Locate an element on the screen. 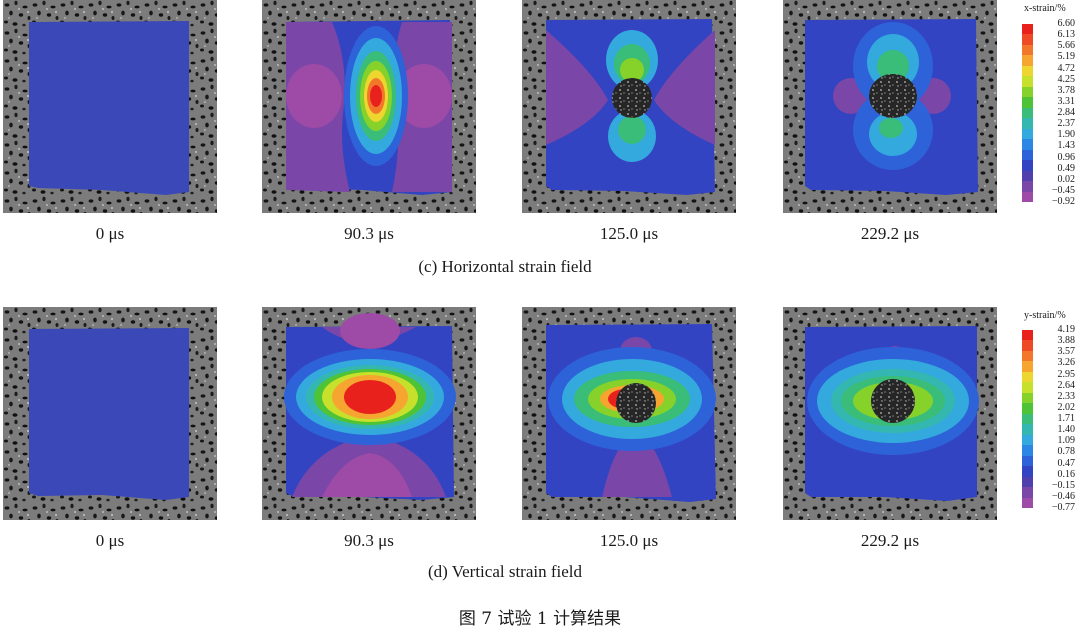 The height and width of the screenshot is (632, 1080). colorbar-tick-label: 1.09 is located at coordinates (1066, 441).